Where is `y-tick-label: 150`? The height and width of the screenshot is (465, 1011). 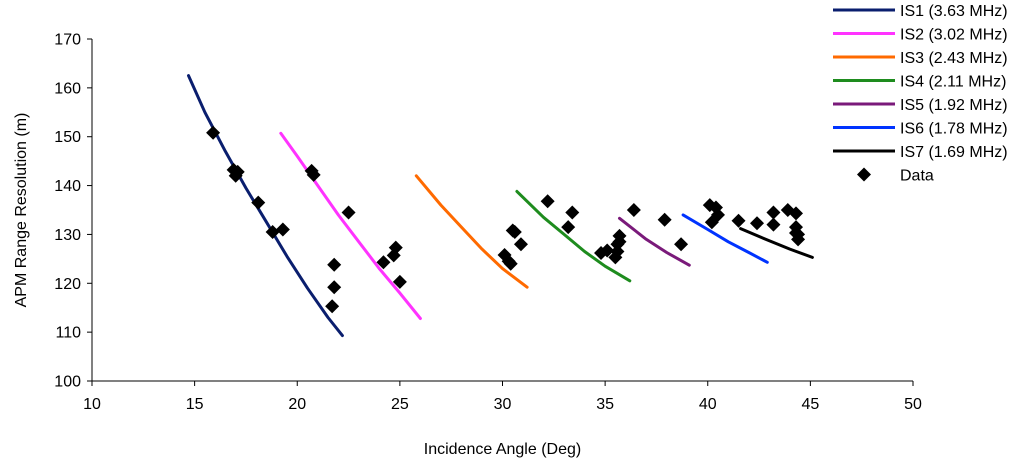
y-tick-label: 150 is located at coordinates (67, 137).